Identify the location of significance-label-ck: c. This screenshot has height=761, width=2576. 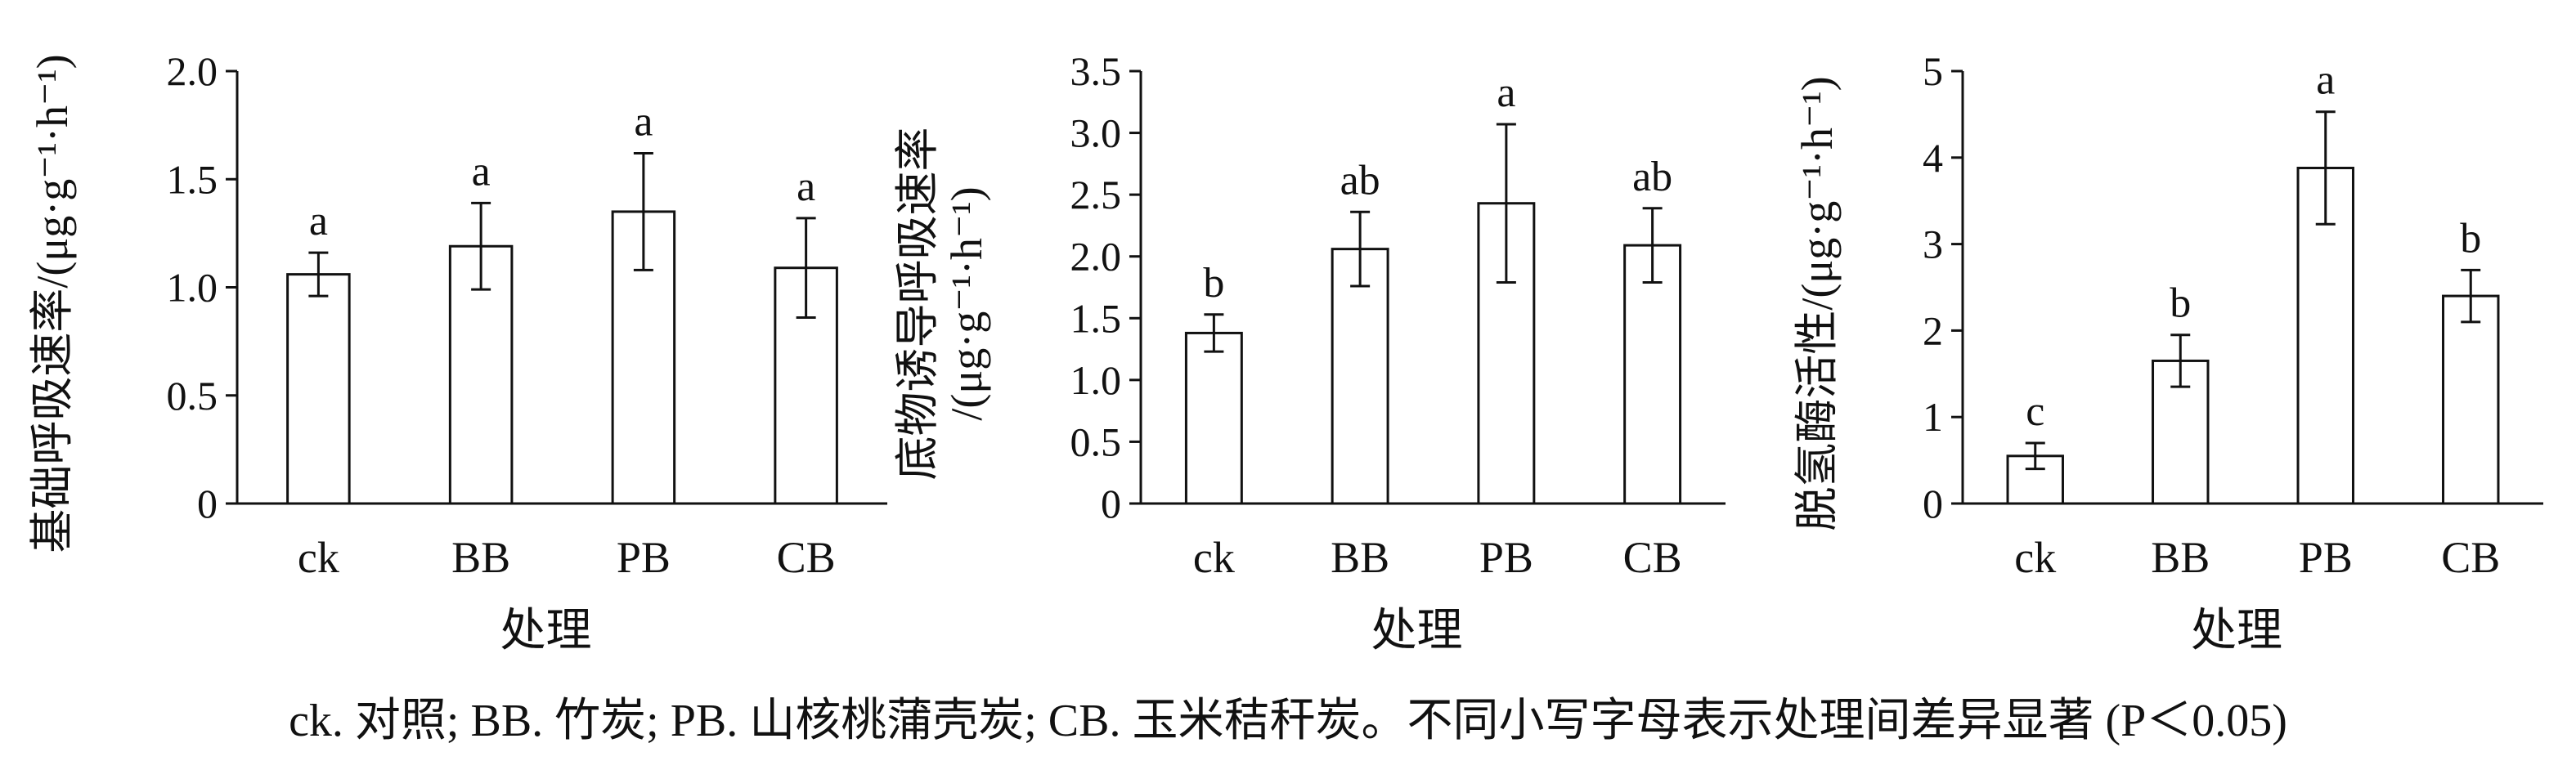
(2035, 411).